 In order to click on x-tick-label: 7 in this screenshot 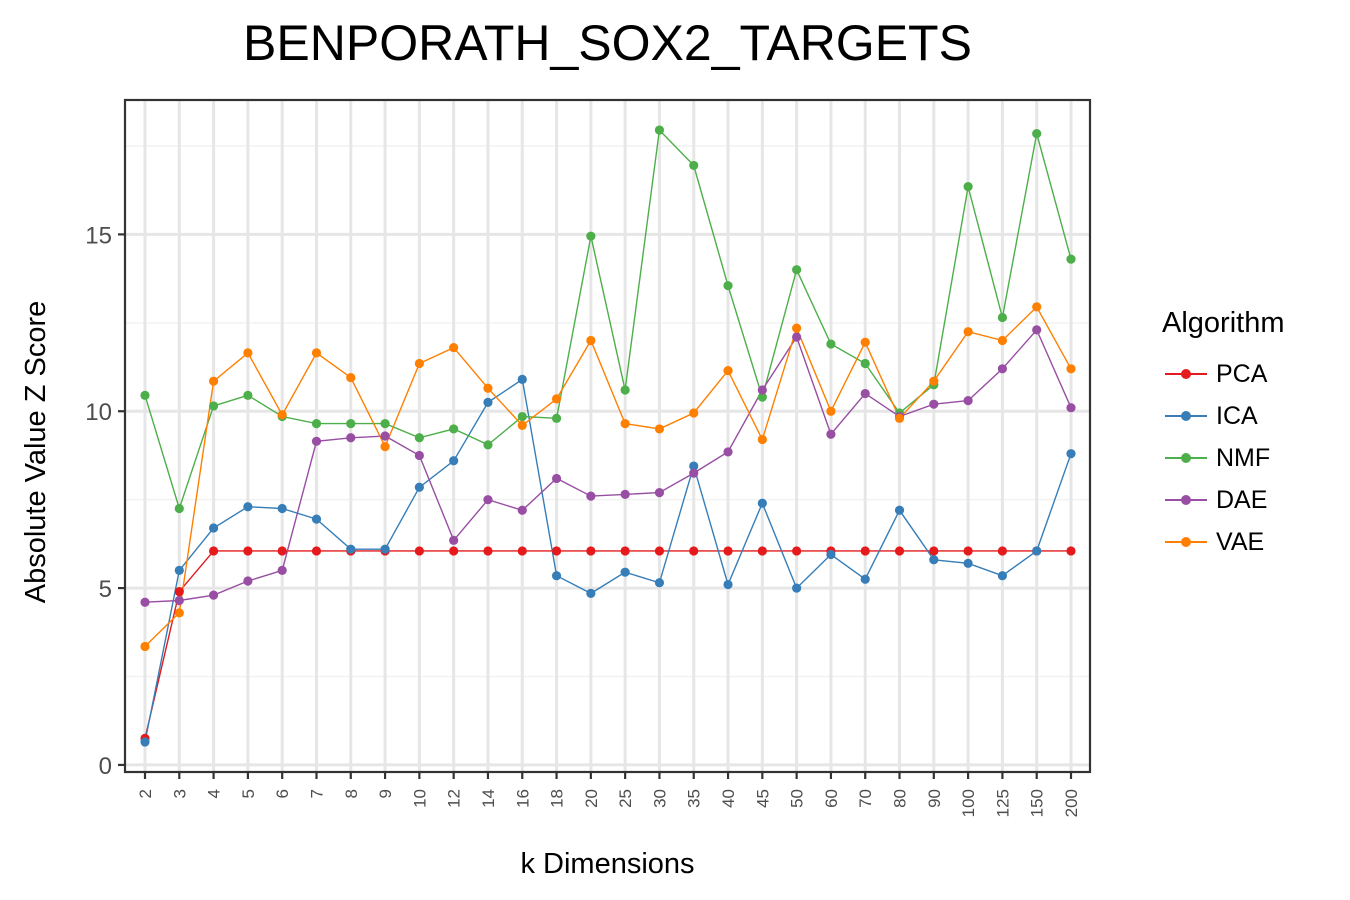, I will do `click(316, 793)`.